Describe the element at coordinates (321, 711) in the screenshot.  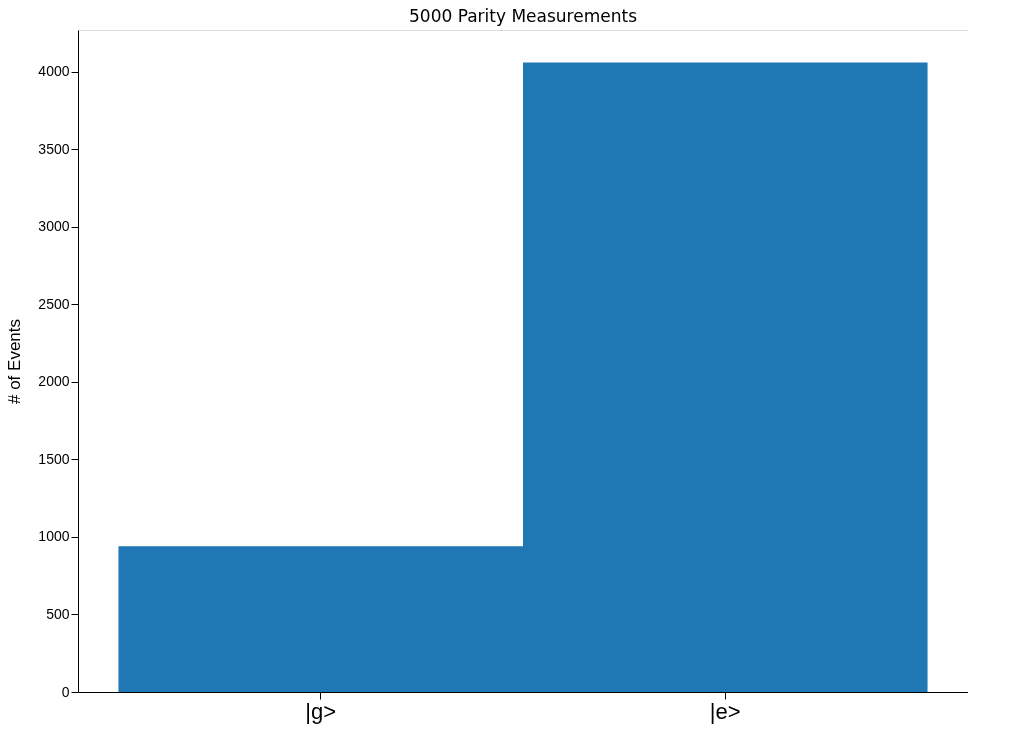
I see `x-tick-label: |g>` at that location.